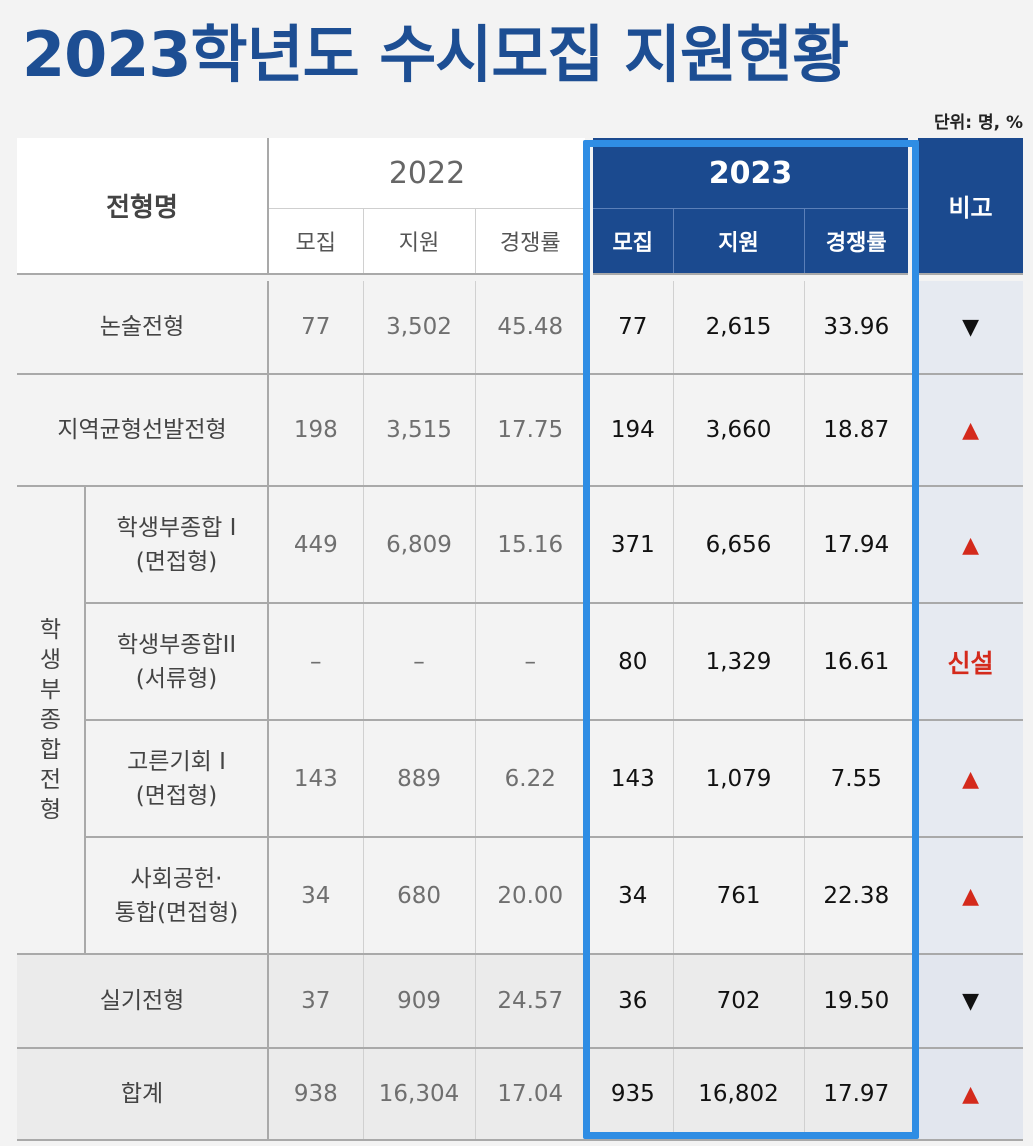  I want to click on cell-2022-apply: 6,809, so click(419, 545).